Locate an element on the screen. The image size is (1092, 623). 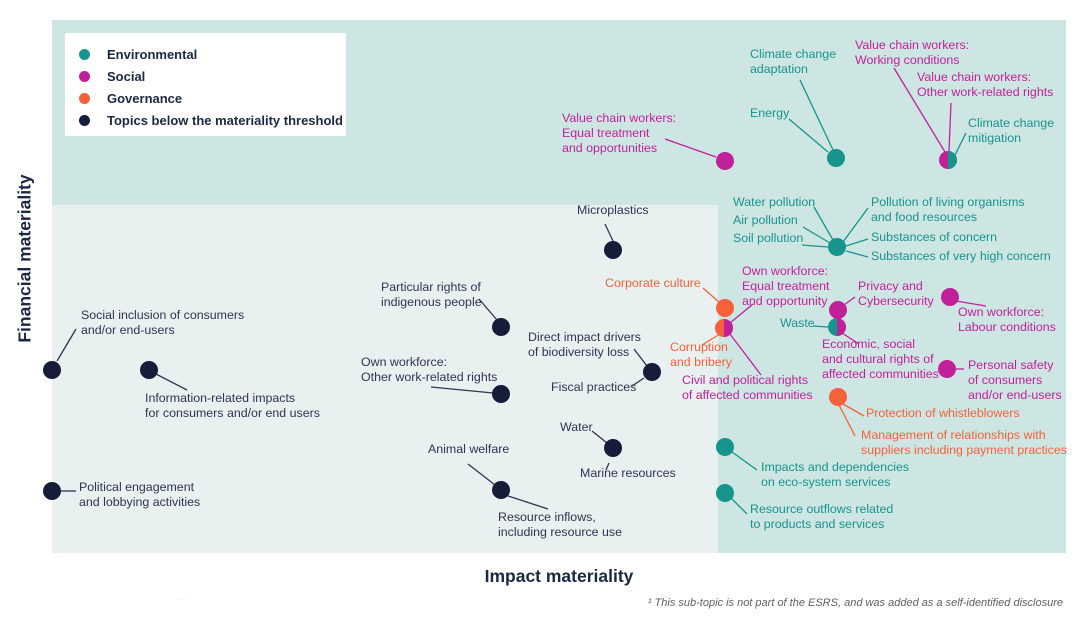
legend-item: Topics below the materiality threshold is located at coordinates (212, 120).